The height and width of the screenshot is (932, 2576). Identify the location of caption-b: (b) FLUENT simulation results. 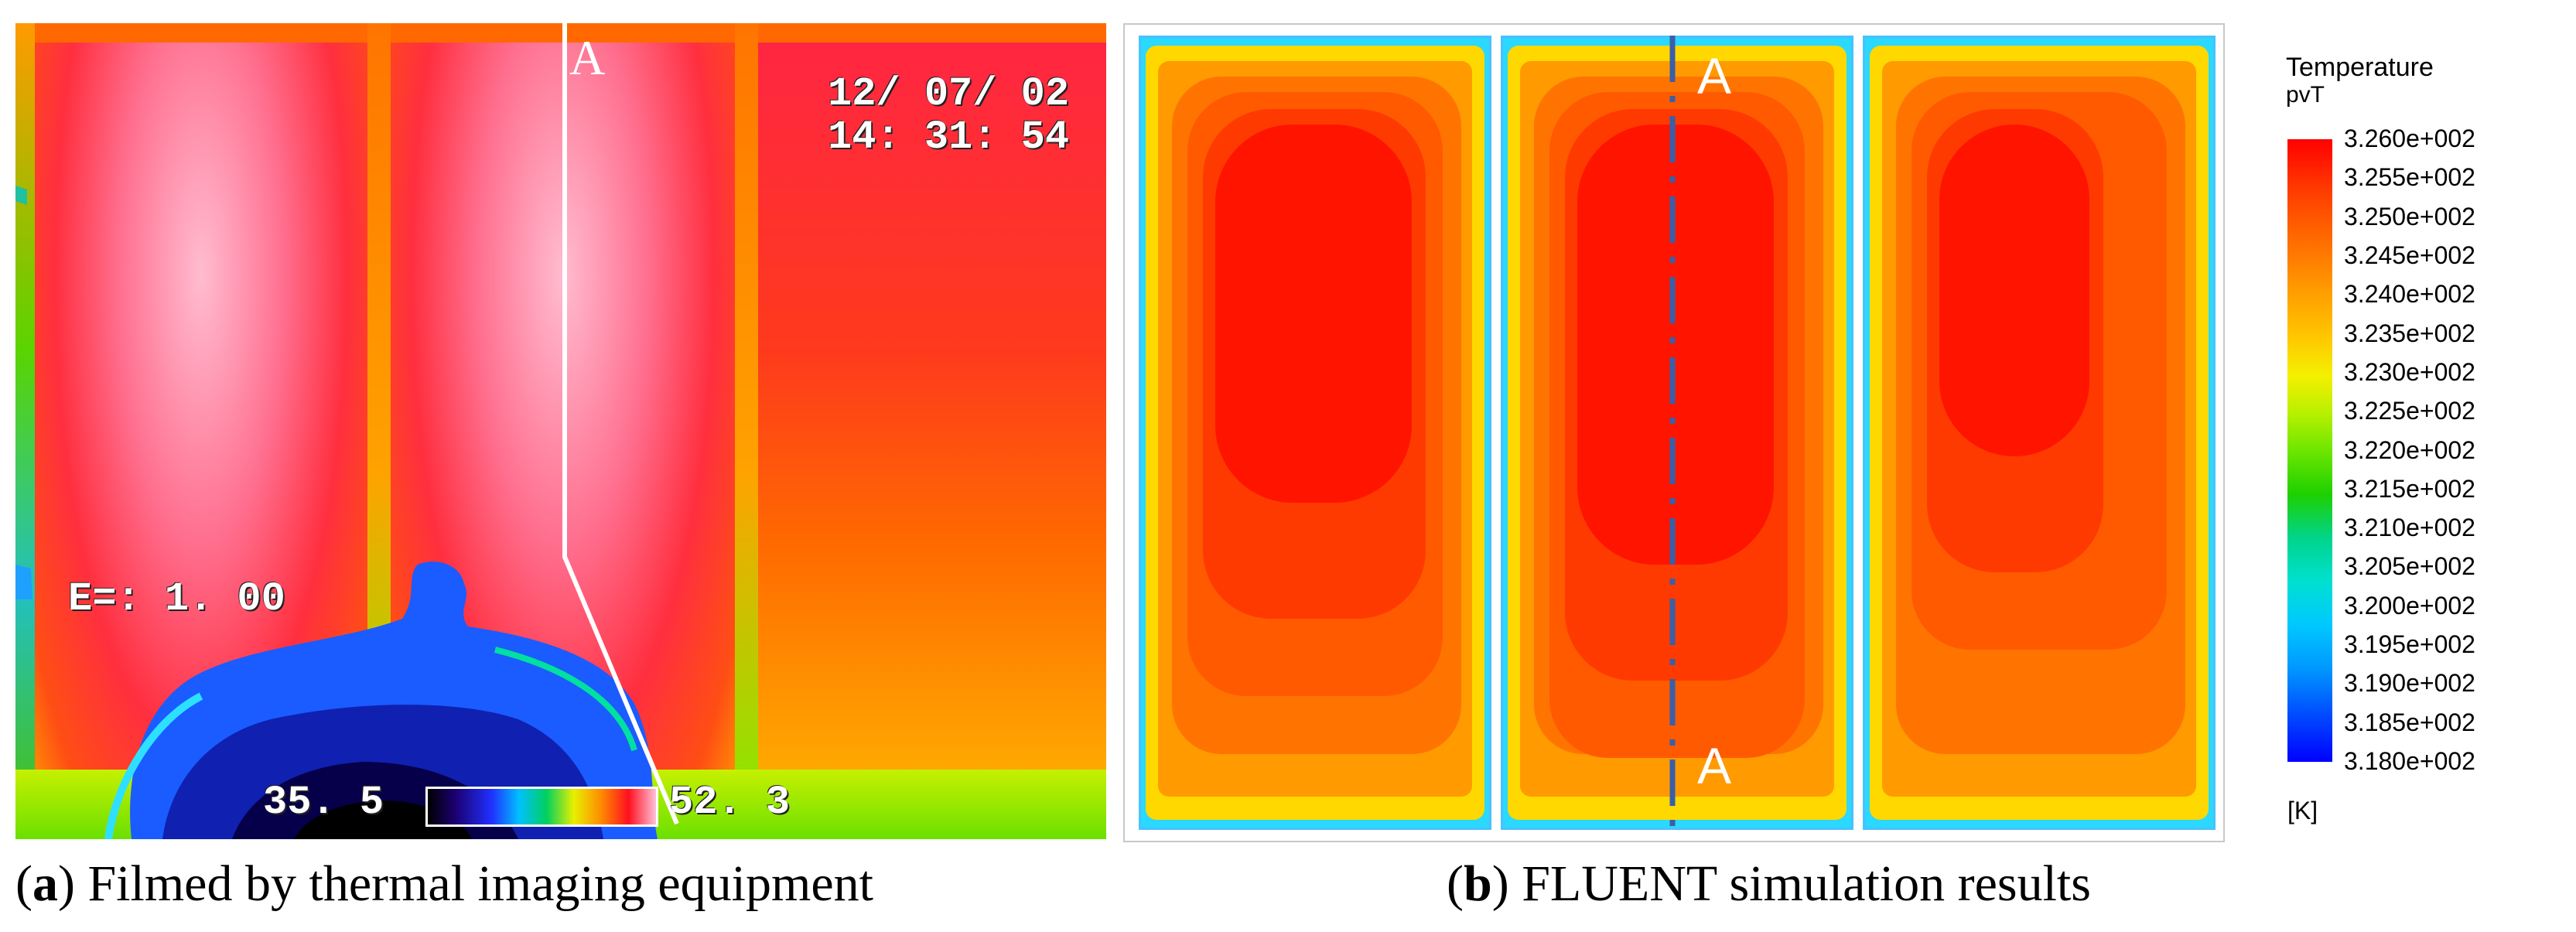
(1769, 883).